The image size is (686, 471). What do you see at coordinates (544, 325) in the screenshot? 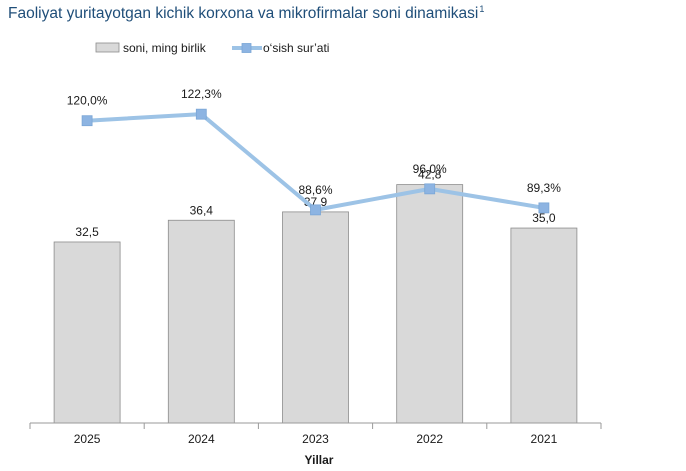
I see `bar-2021` at bounding box center [544, 325].